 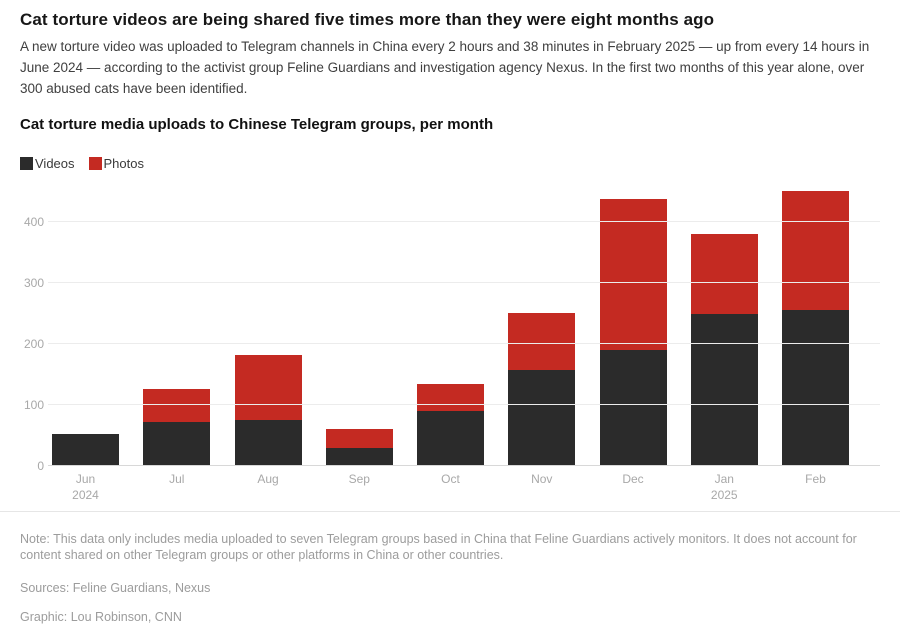 I want to click on x-tick-label-aug: Aug, so click(x=268, y=479).